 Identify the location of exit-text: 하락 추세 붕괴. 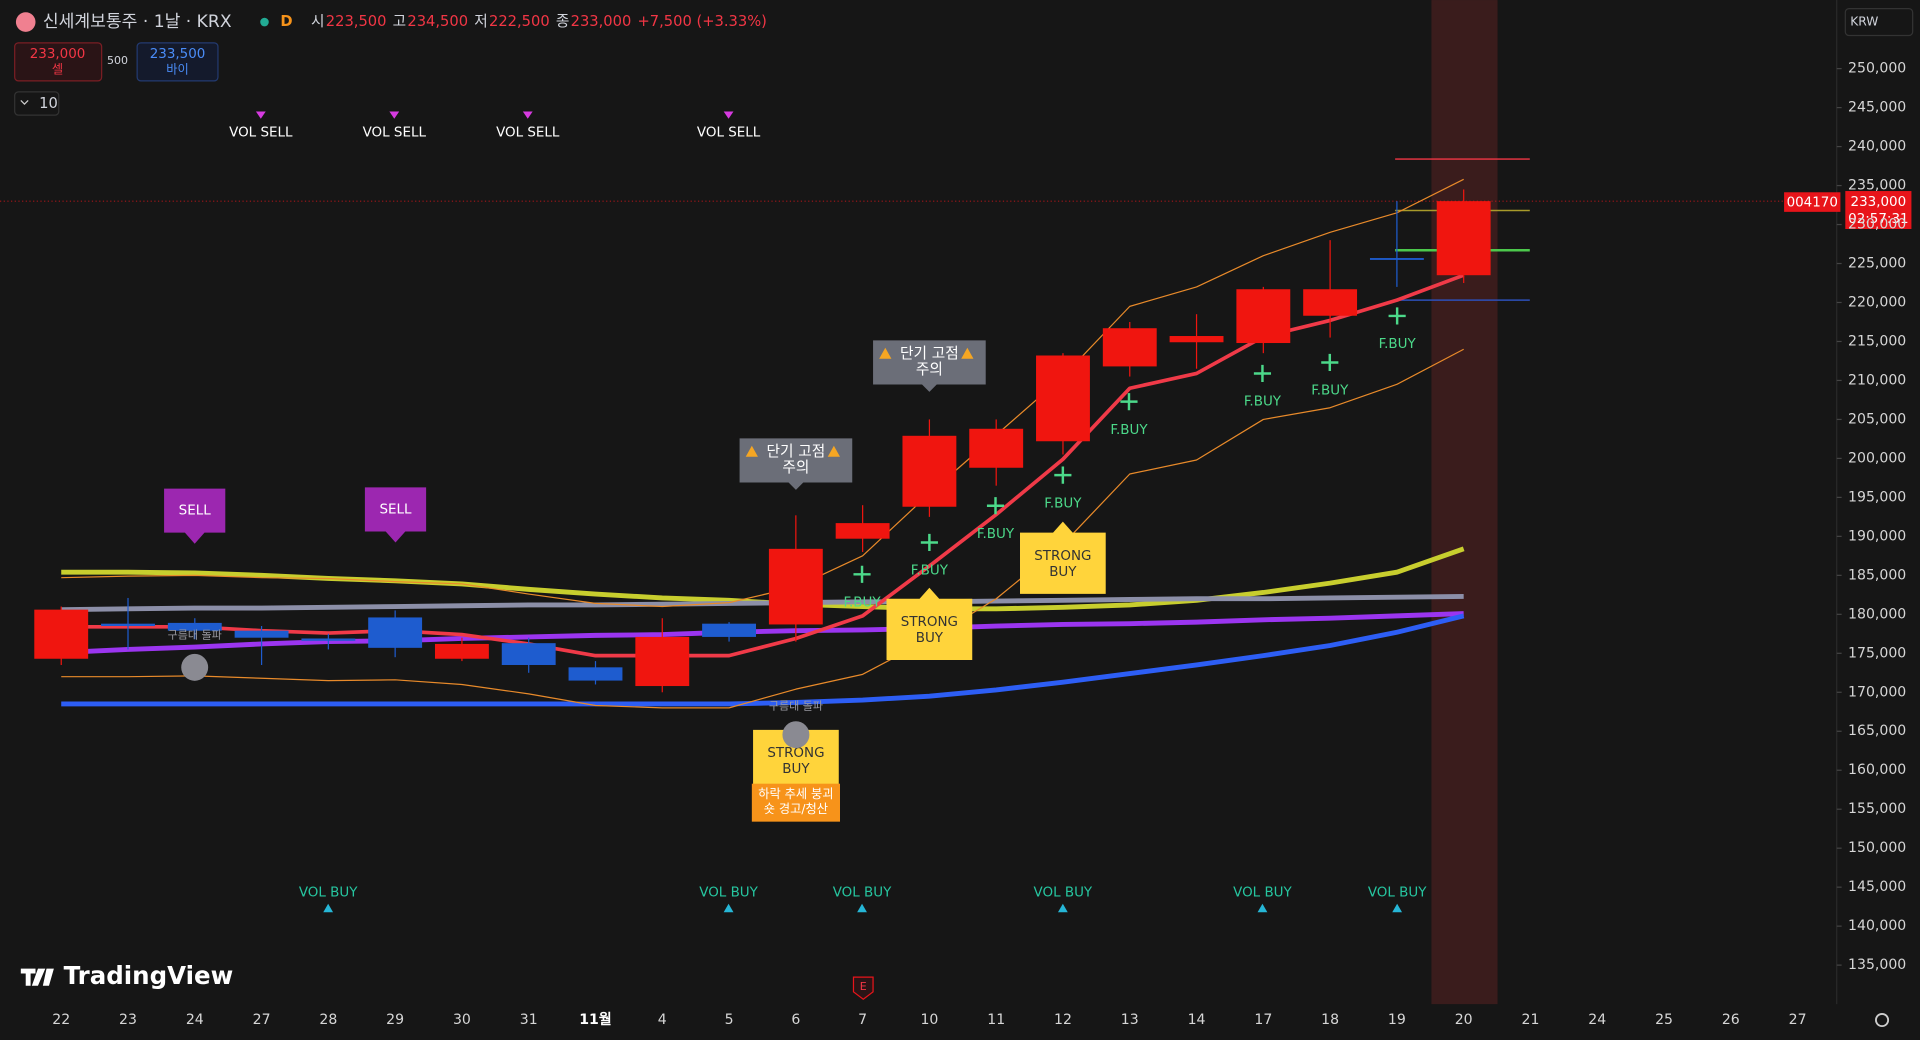
(795, 794).